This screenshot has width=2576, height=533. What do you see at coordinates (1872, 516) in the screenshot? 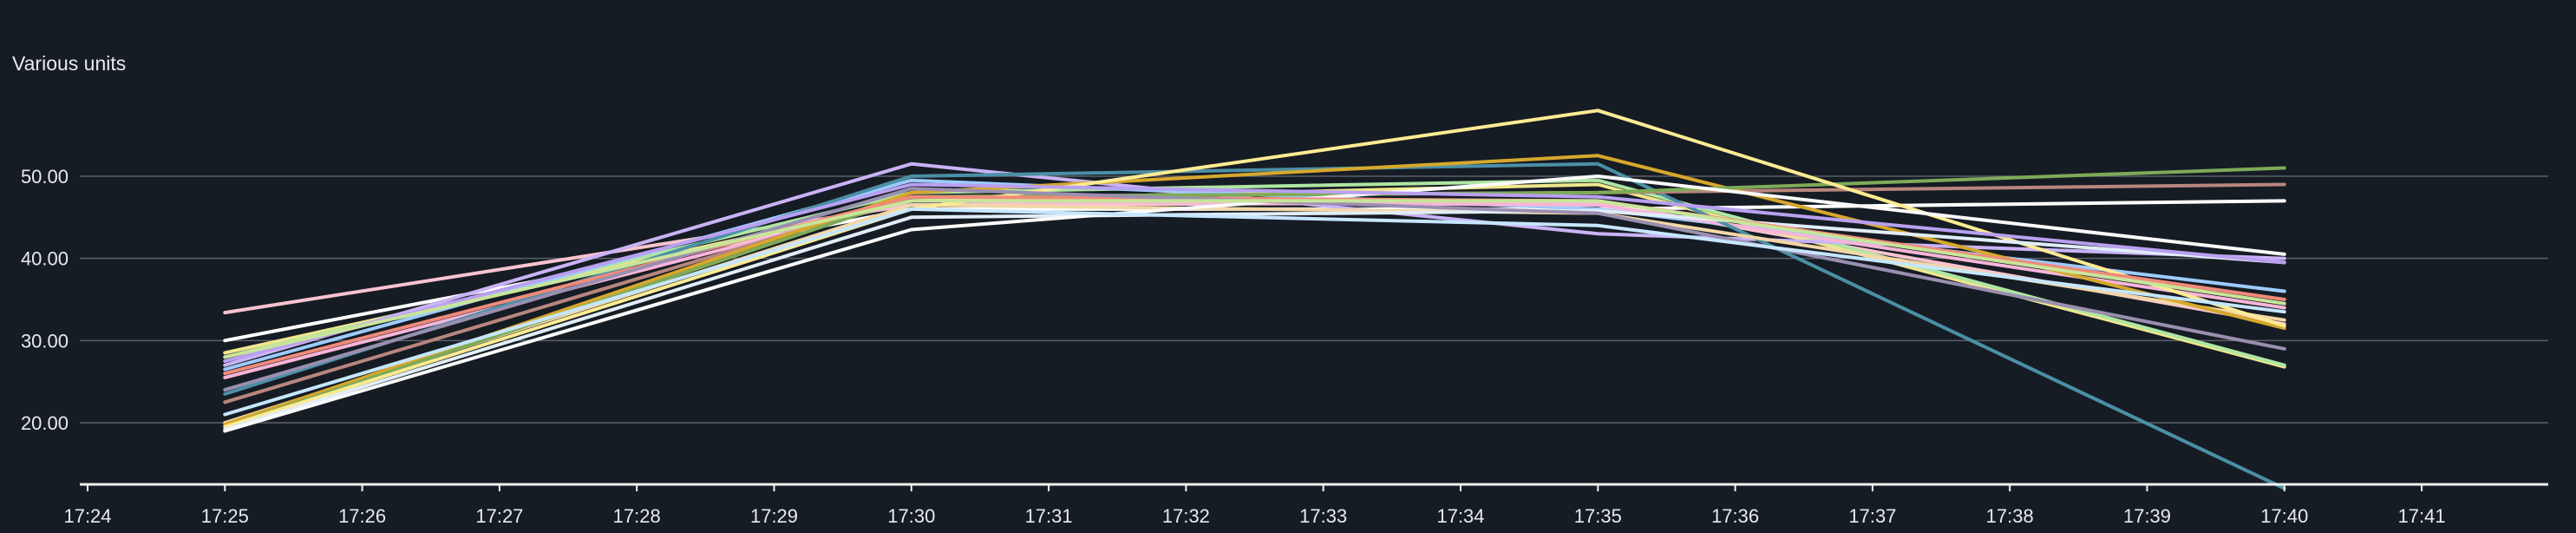
I see `x-tick-label: 17:37` at bounding box center [1872, 516].